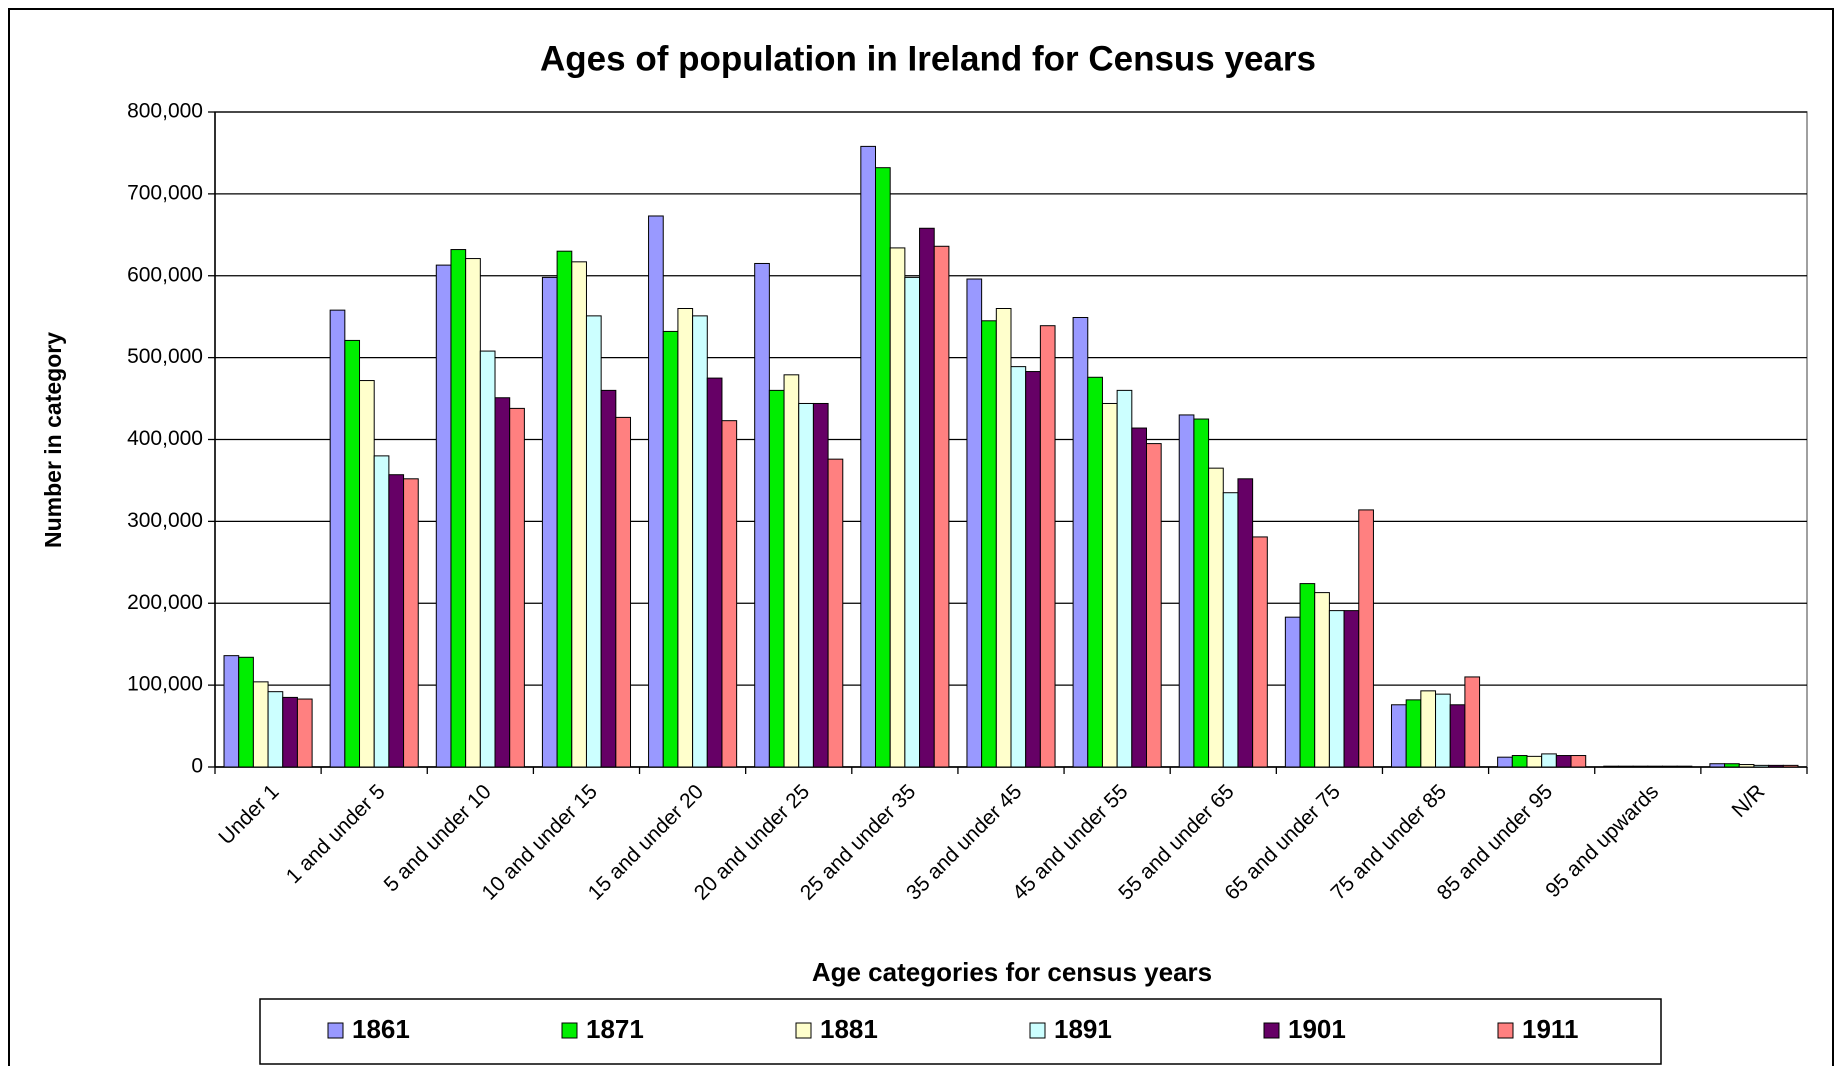 The width and height of the screenshot is (1843, 1066). What do you see at coordinates (1012, 972) in the screenshot?
I see `x-axis-title: Age categories for census years` at bounding box center [1012, 972].